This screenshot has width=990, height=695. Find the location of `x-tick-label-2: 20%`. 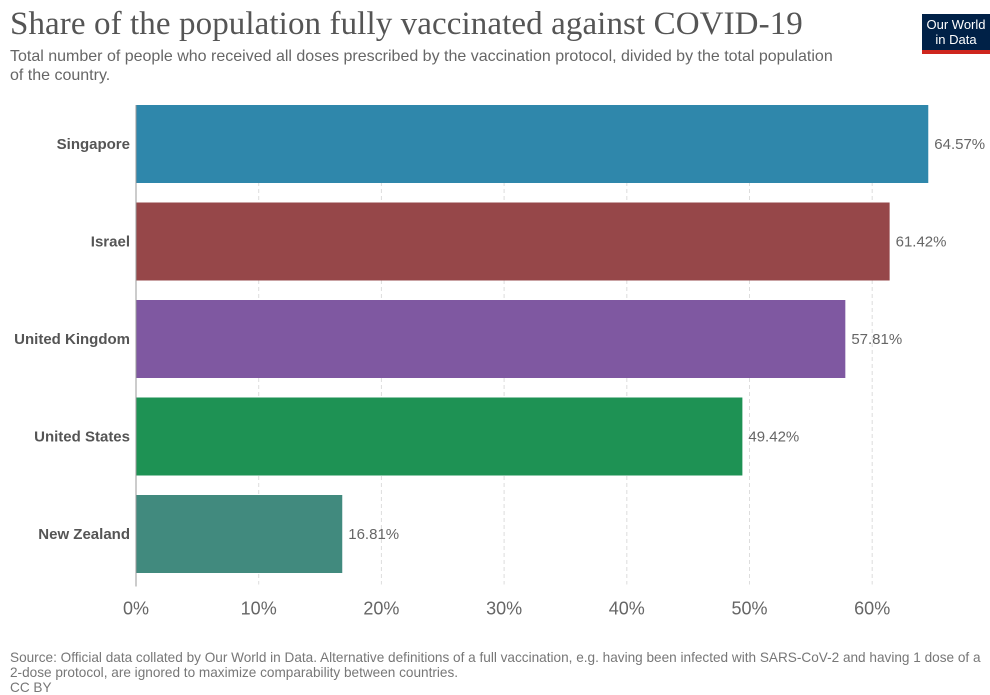

x-tick-label-2: 20% is located at coordinates (381, 609).